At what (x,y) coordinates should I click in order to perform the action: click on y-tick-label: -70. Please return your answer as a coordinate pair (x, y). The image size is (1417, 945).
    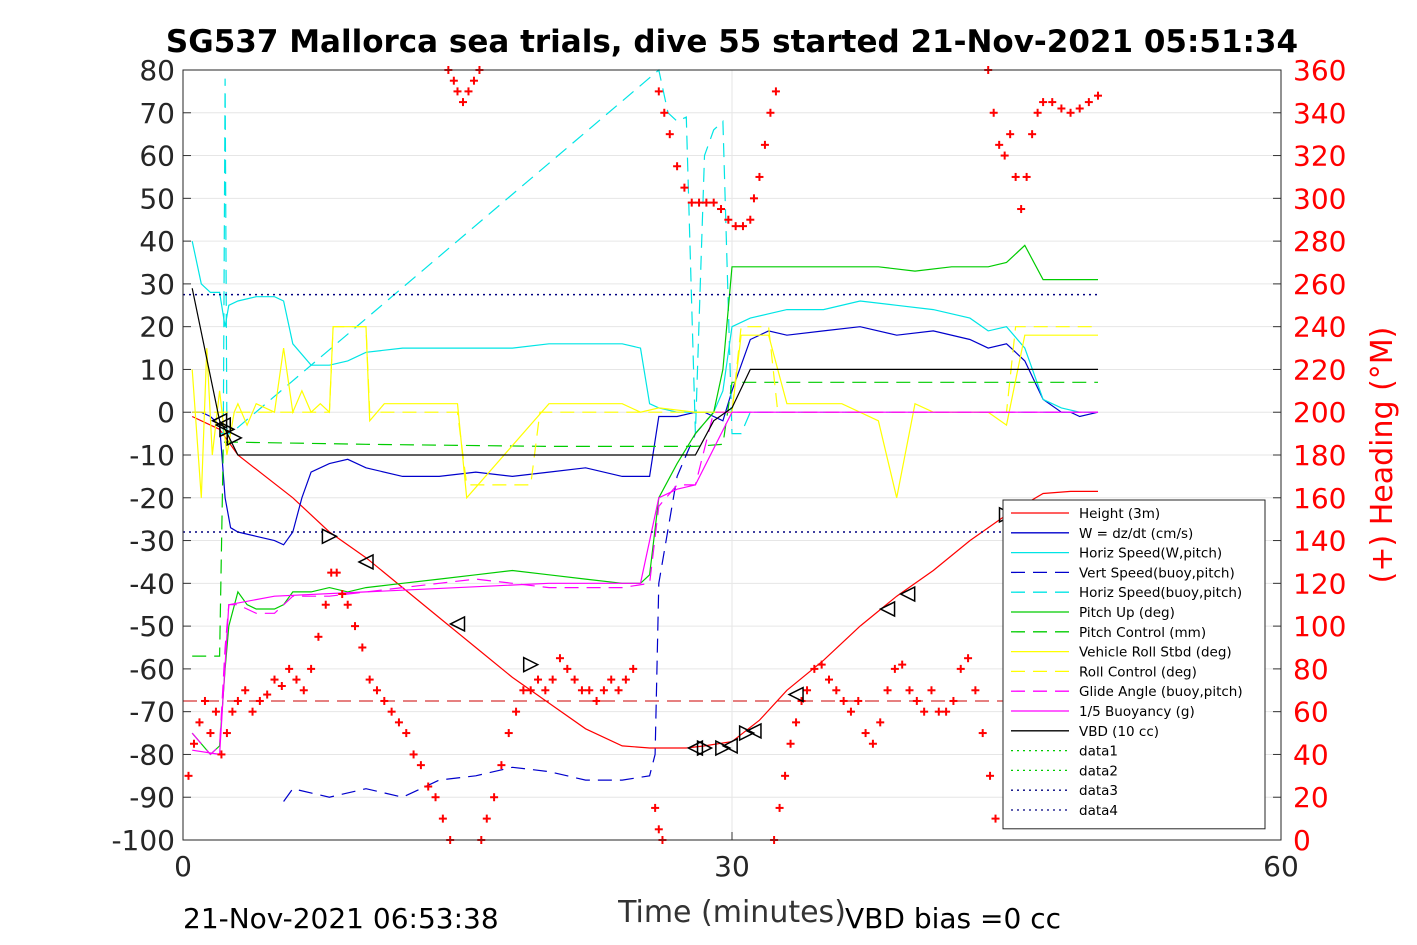
    Looking at the image, I should click on (152, 712).